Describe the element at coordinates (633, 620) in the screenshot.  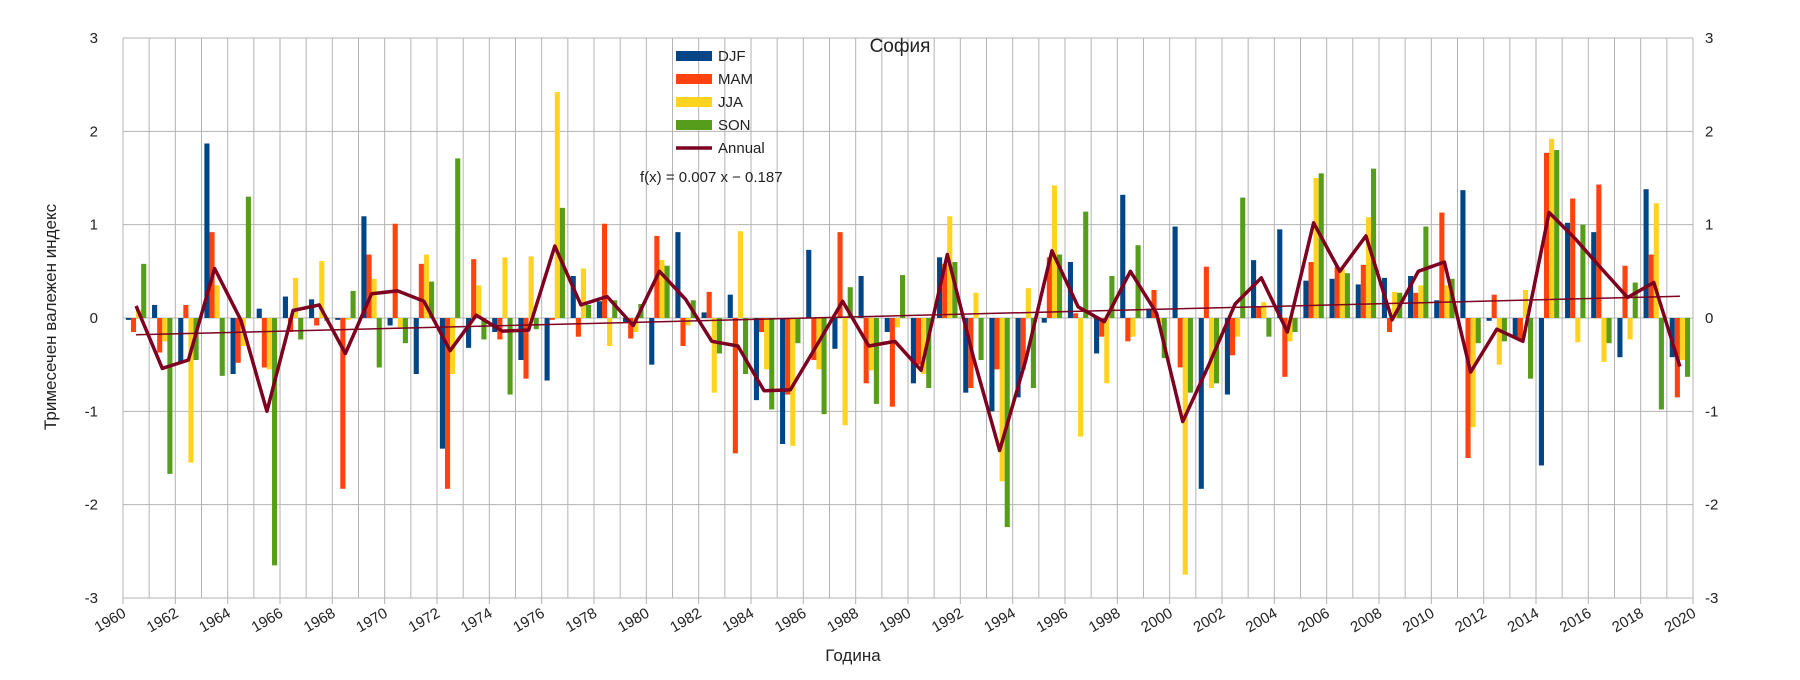
I see `x-tick-label: 1980` at that location.